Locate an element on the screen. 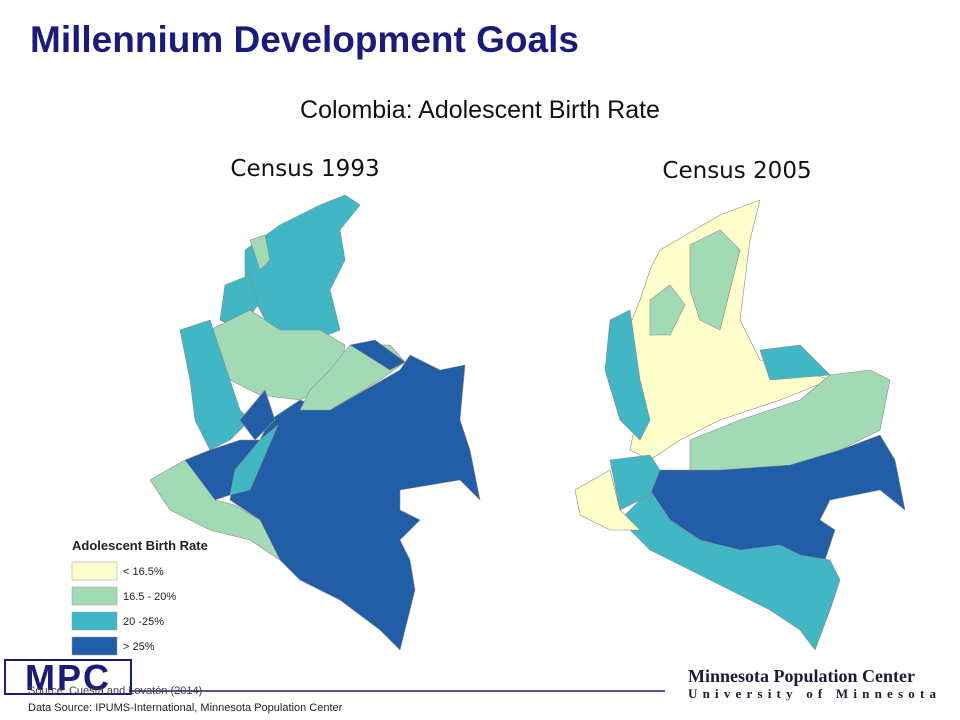  map-title: Census 1993 is located at coordinates (304, 169).